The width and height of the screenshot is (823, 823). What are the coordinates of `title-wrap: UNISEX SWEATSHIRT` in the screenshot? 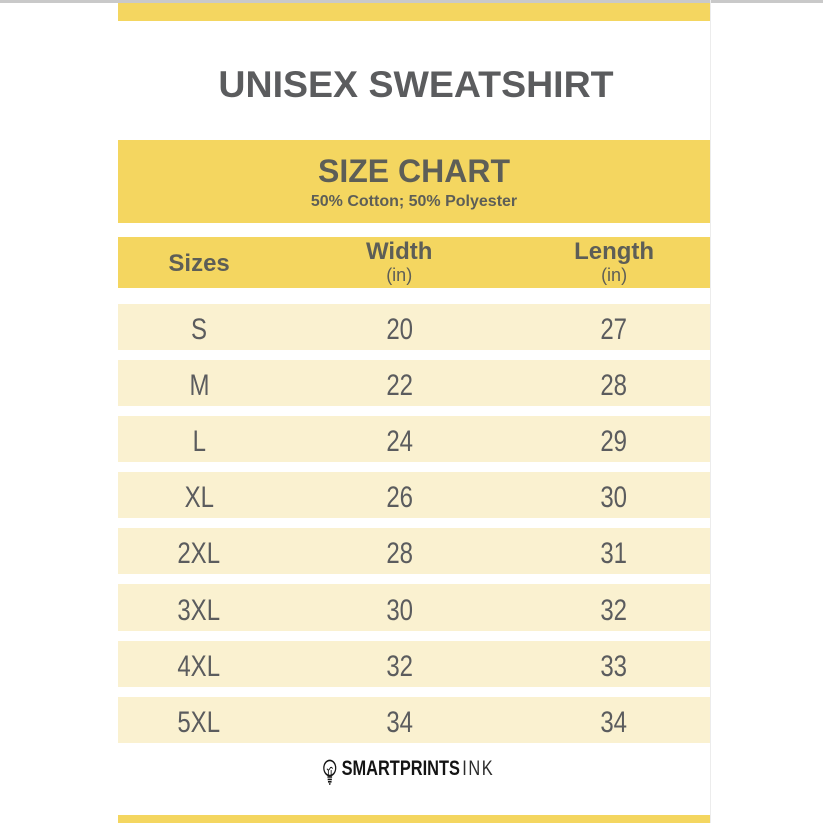 It's located at (414, 84).